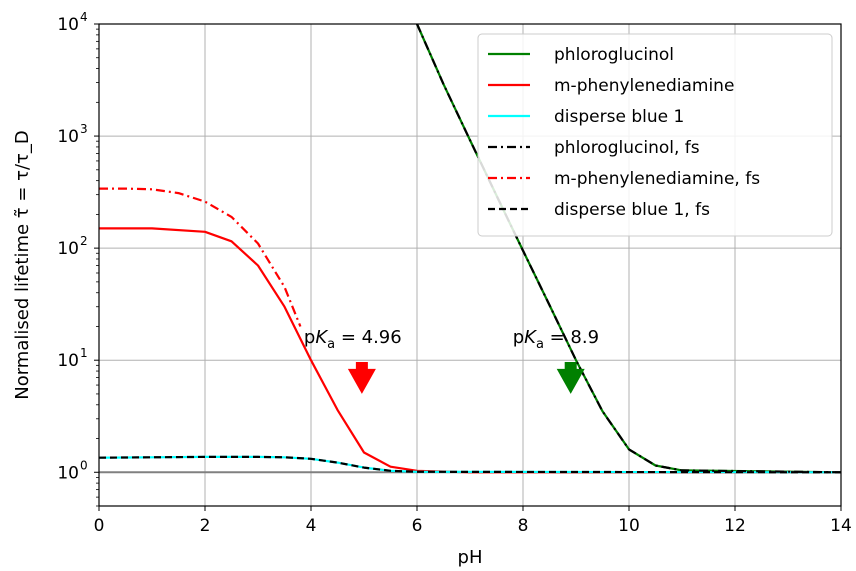 The width and height of the screenshot is (856, 571). I want to click on legend-label: m-phenylenediamine, so click(644, 86).